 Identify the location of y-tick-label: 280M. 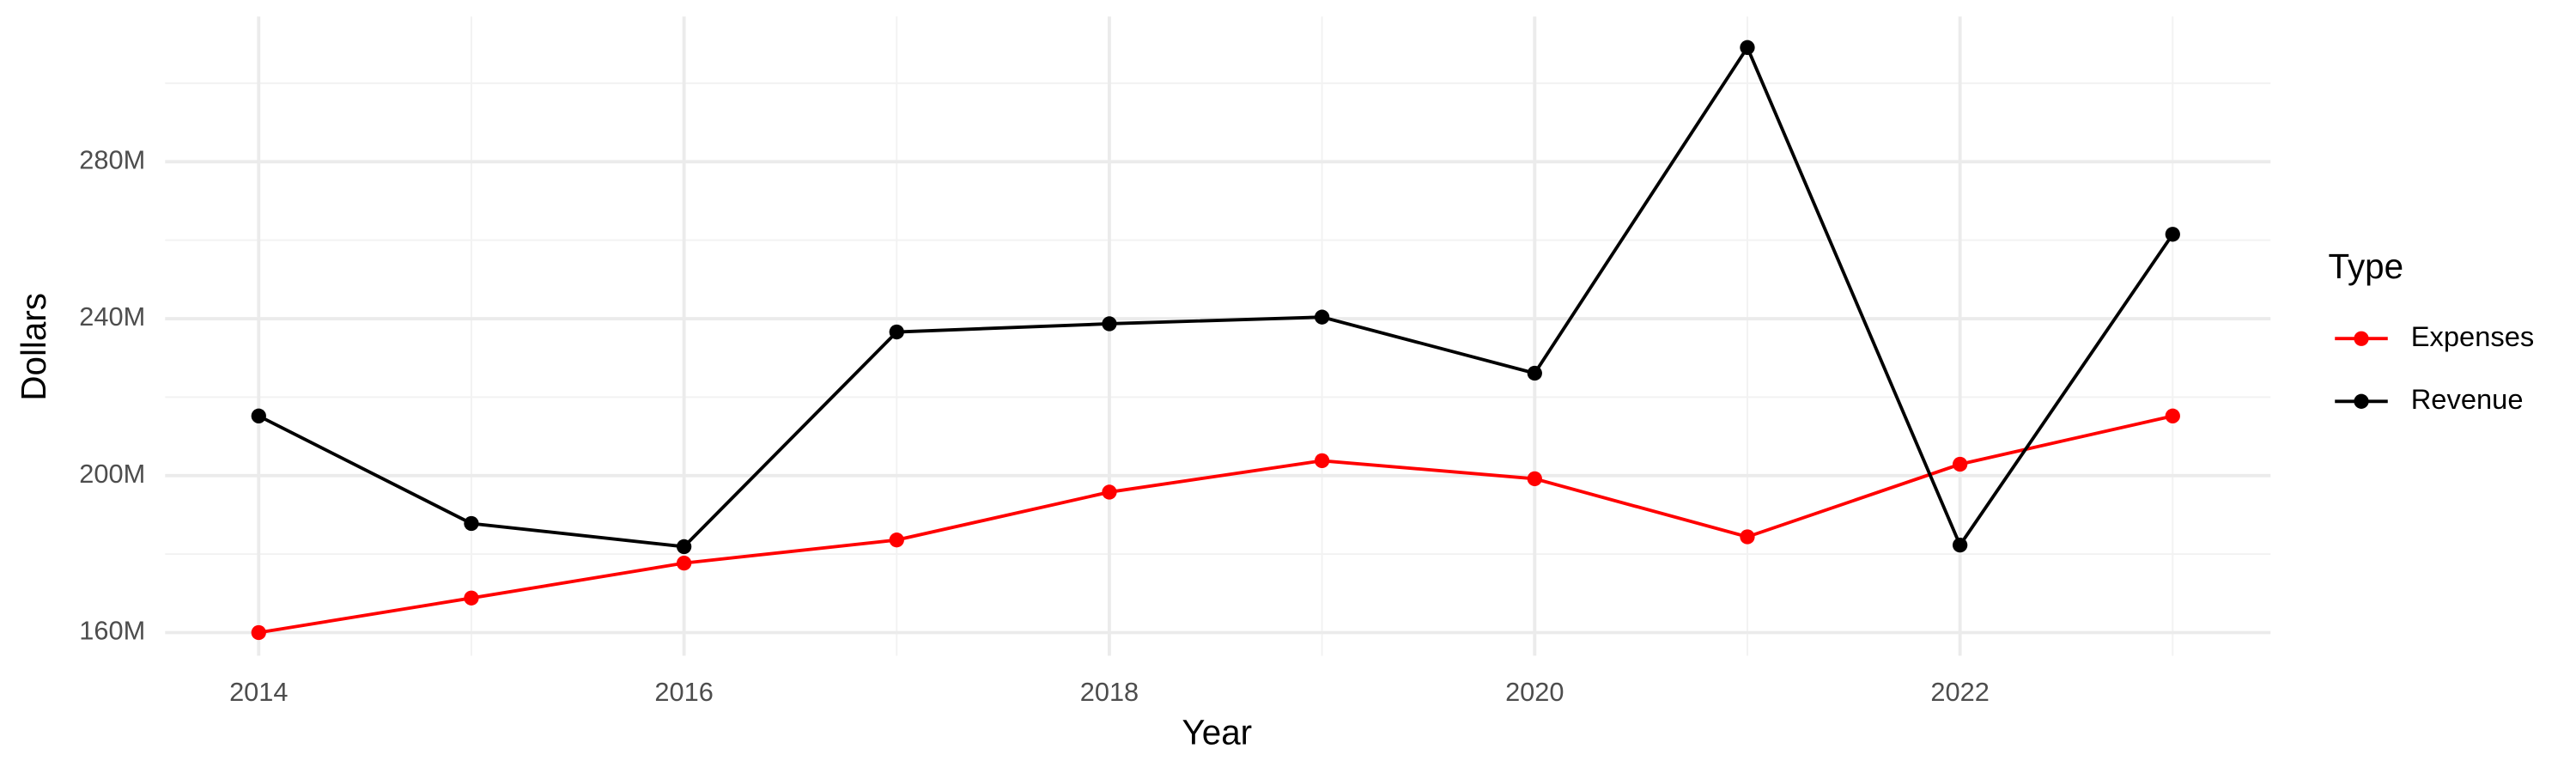
(112, 159).